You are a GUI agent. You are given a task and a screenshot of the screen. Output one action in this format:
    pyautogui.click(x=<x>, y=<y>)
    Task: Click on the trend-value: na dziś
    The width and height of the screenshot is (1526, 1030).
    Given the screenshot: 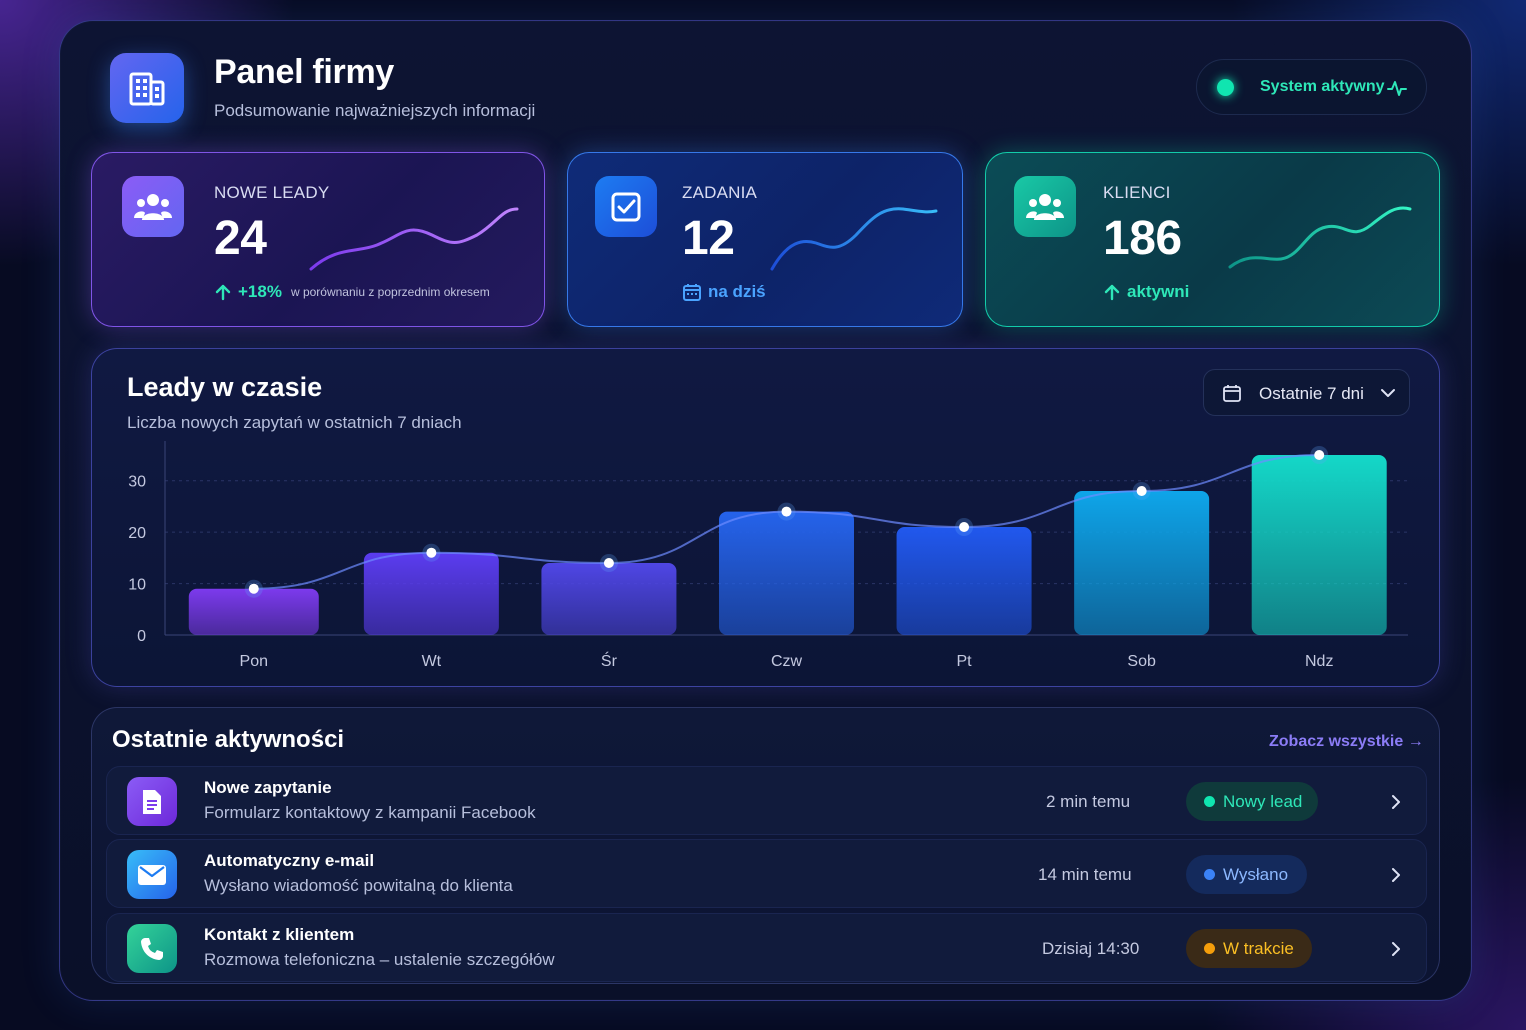 What is the action you would take?
    pyautogui.click(x=737, y=291)
    